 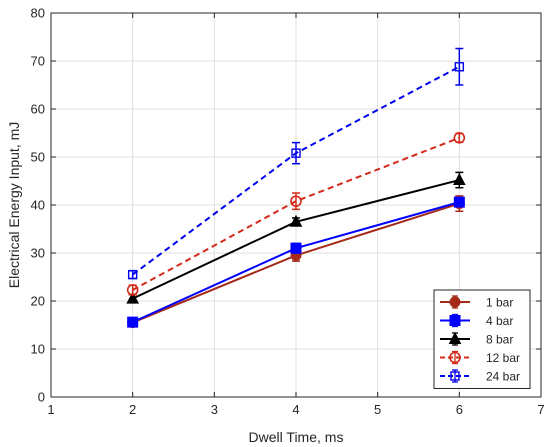 What do you see at coordinates (38, 253) in the screenshot?
I see `y-tick-label: 30` at bounding box center [38, 253].